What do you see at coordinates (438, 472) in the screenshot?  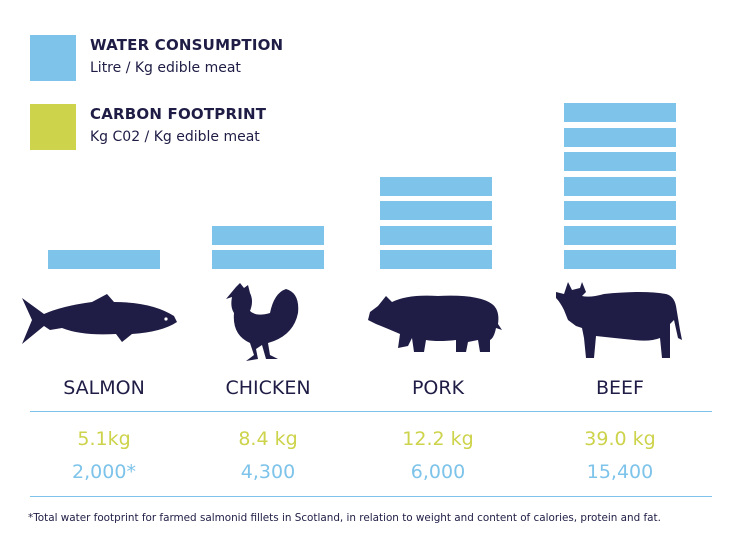 I see `water-value-pork: 6,000` at bounding box center [438, 472].